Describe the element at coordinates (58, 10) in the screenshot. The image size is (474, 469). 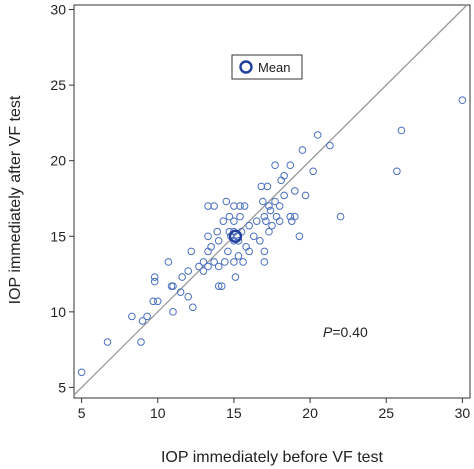
I see `y-tick-label: 30` at that location.